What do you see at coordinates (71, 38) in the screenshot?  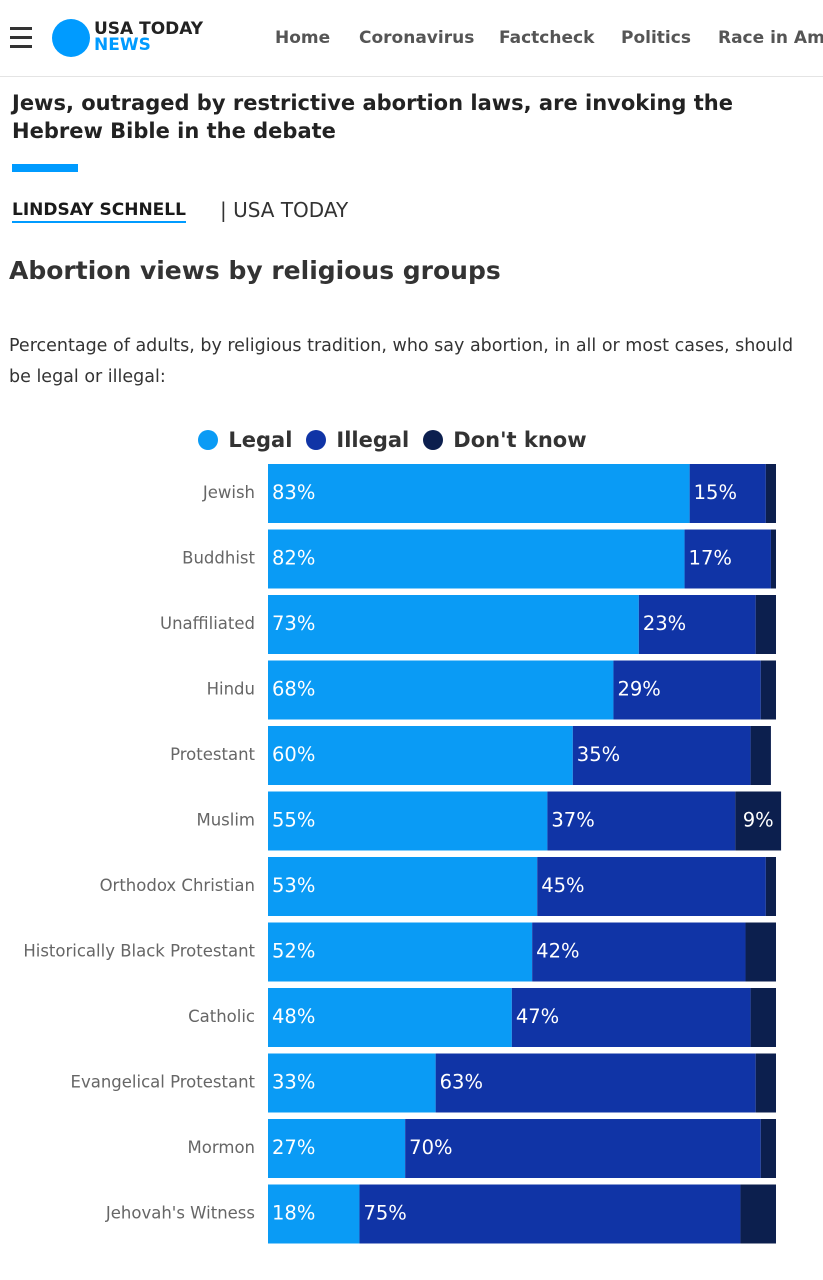 I see `logo` at bounding box center [71, 38].